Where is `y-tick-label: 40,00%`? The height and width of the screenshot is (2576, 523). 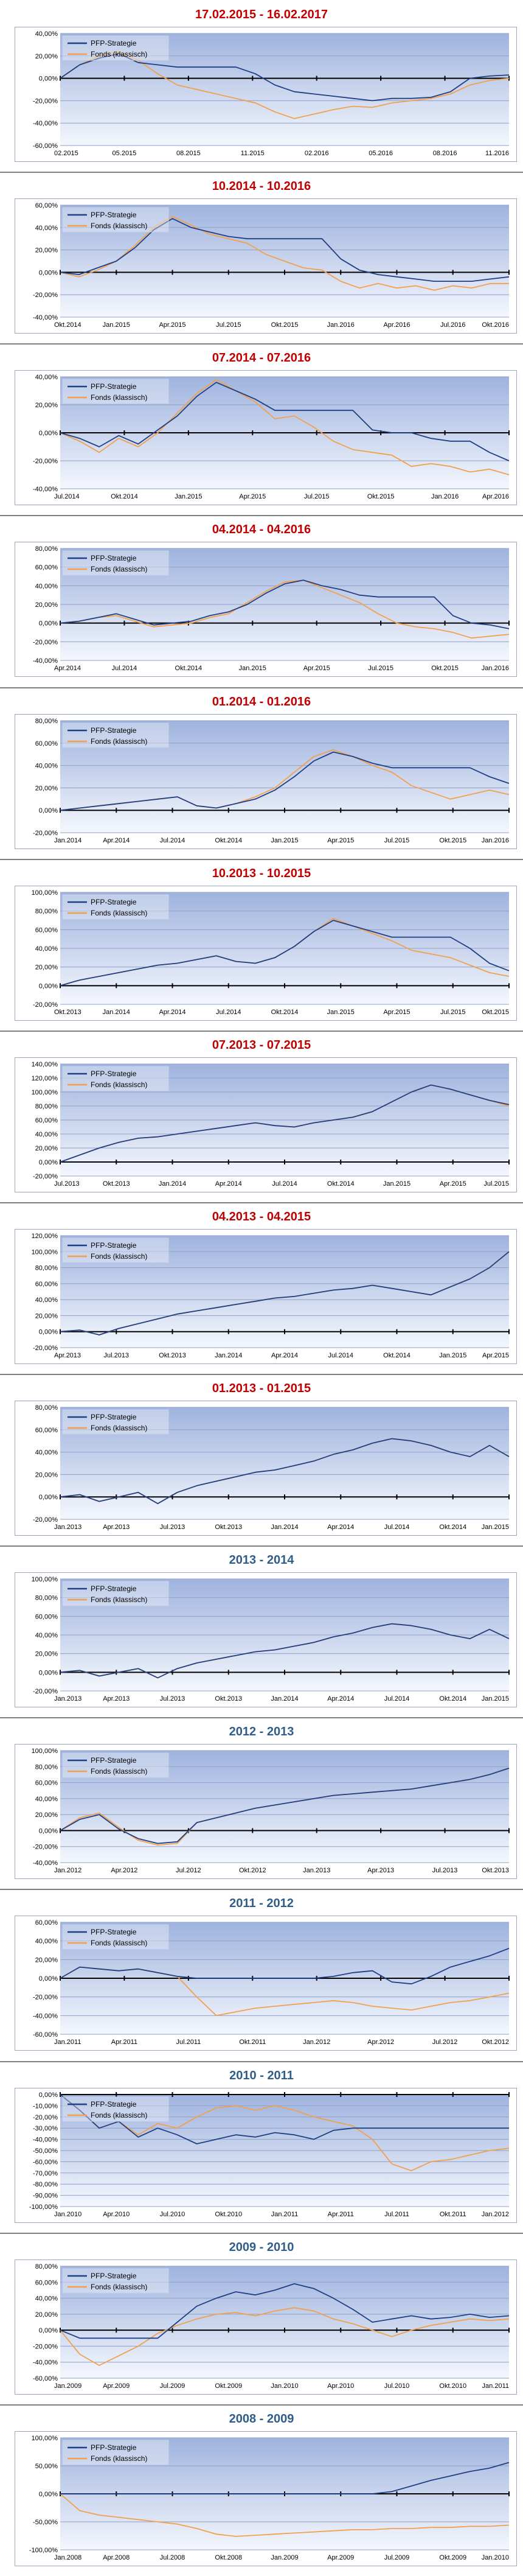 y-tick-label: 40,00% is located at coordinates (47, 228).